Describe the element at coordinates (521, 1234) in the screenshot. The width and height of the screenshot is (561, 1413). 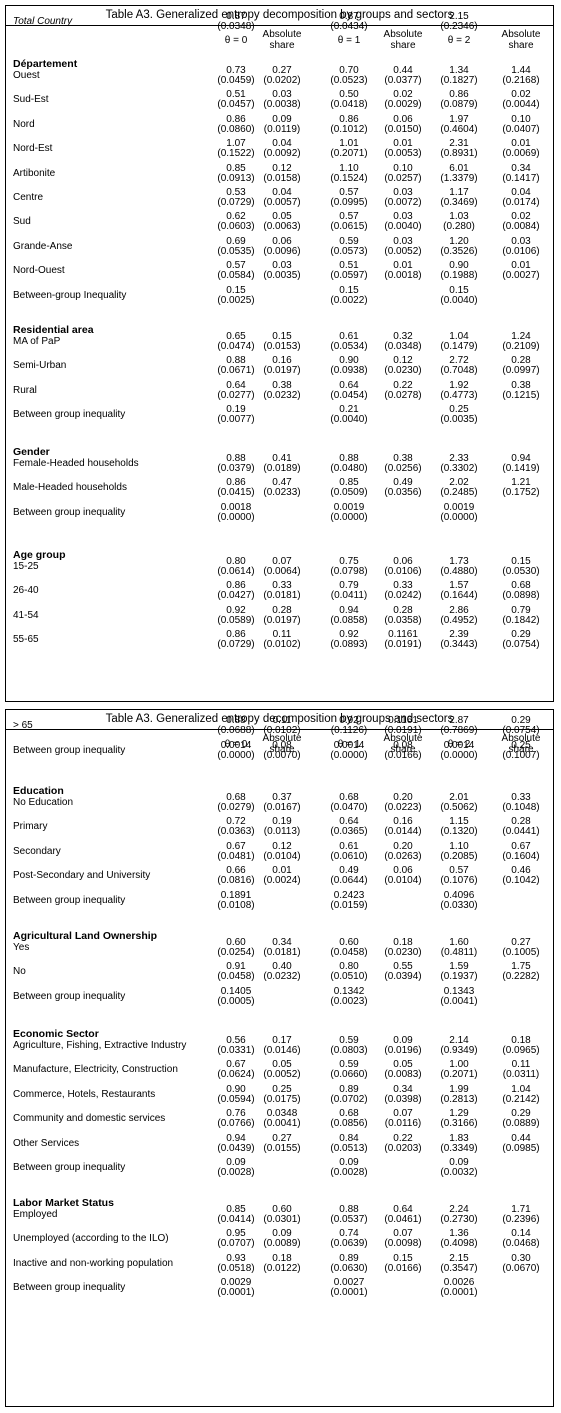
I see `cell-value: 0.14` at that location.